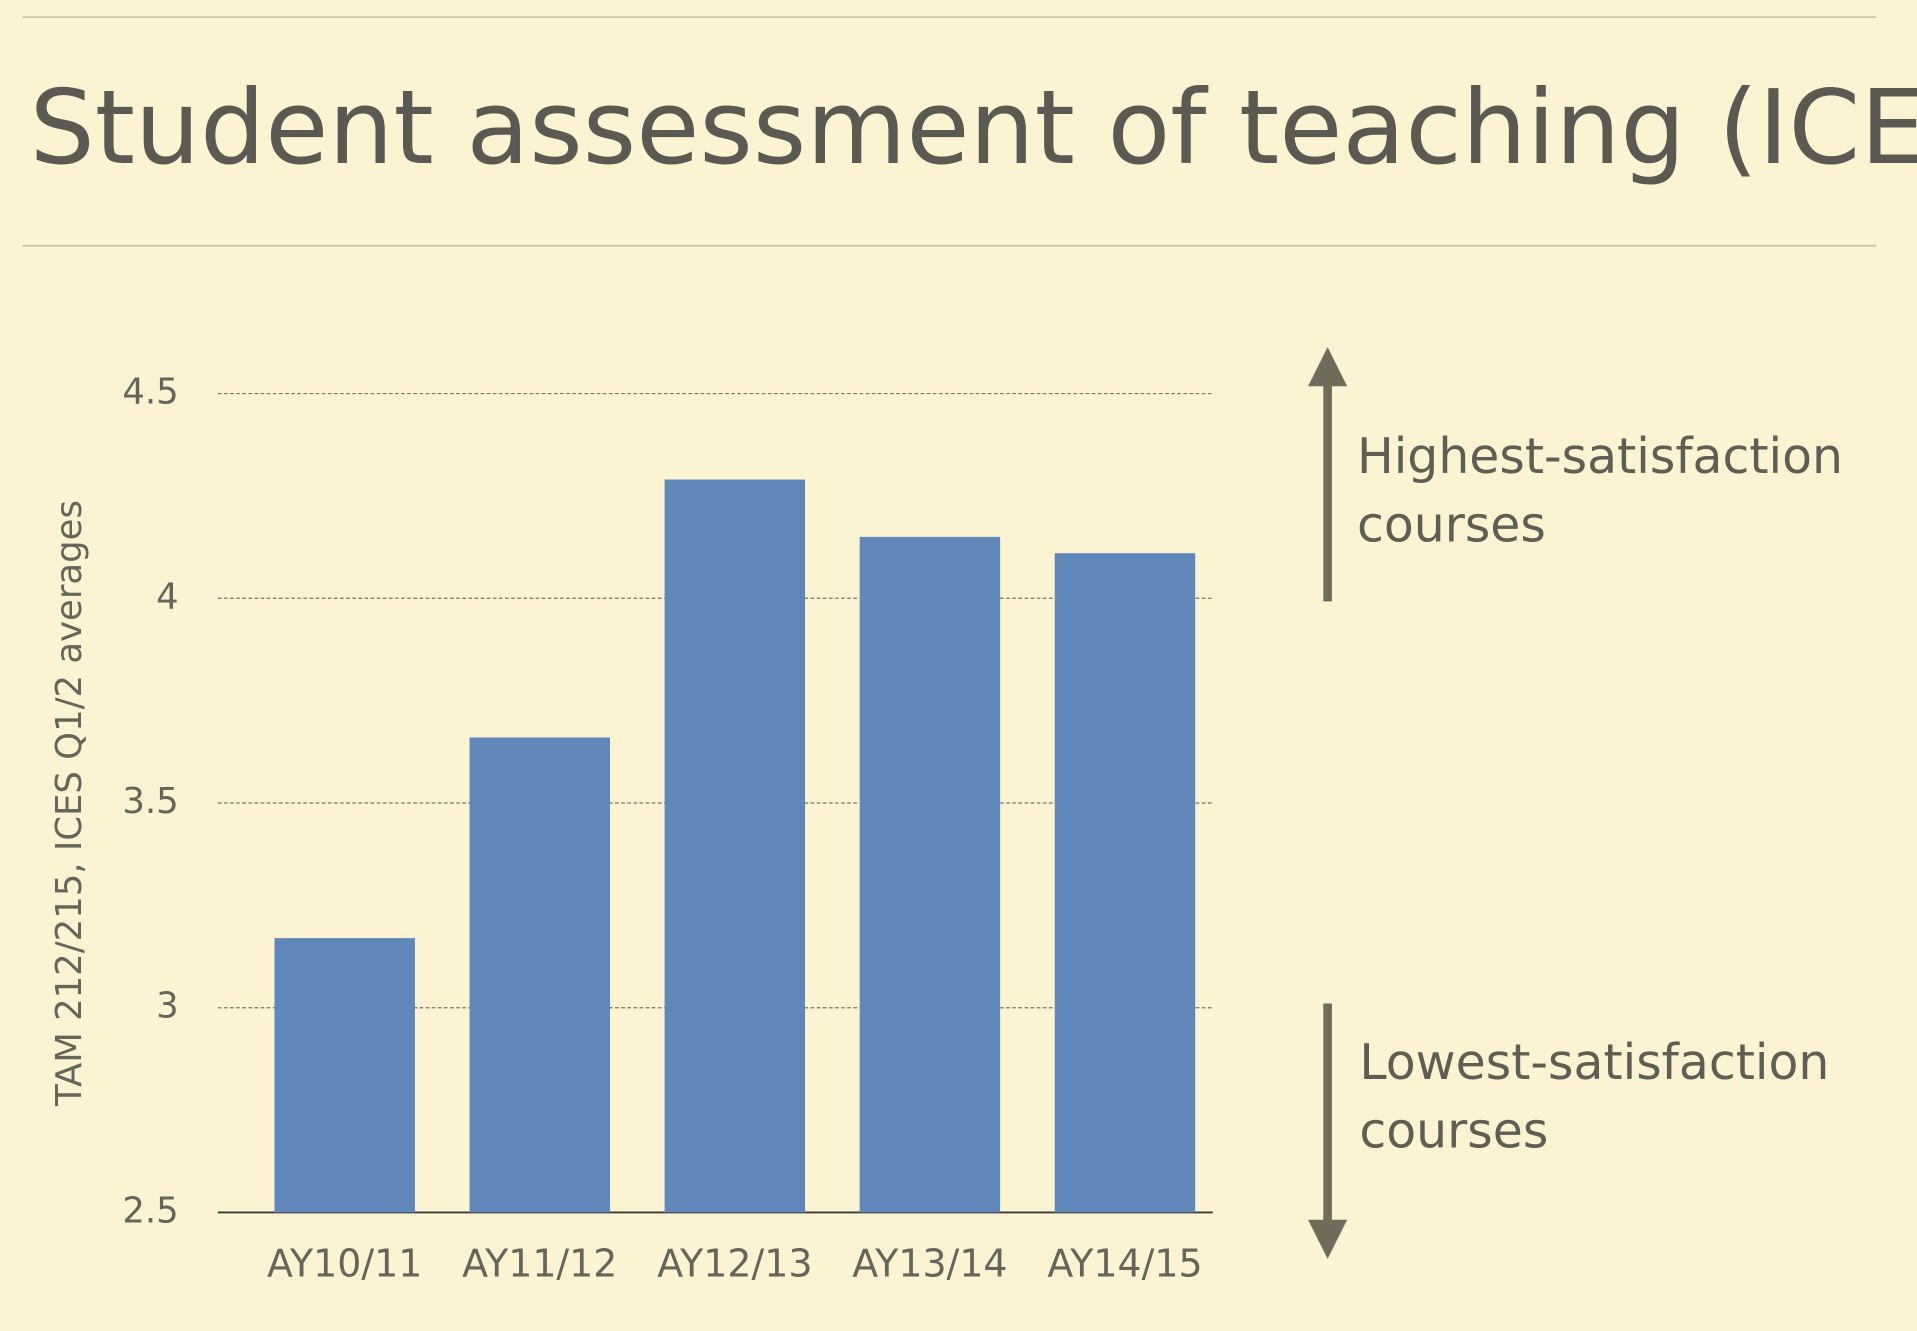 The image size is (1917, 1331). What do you see at coordinates (1328, 474) in the screenshot?
I see `up-arrow` at bounding box center [1328, 474].